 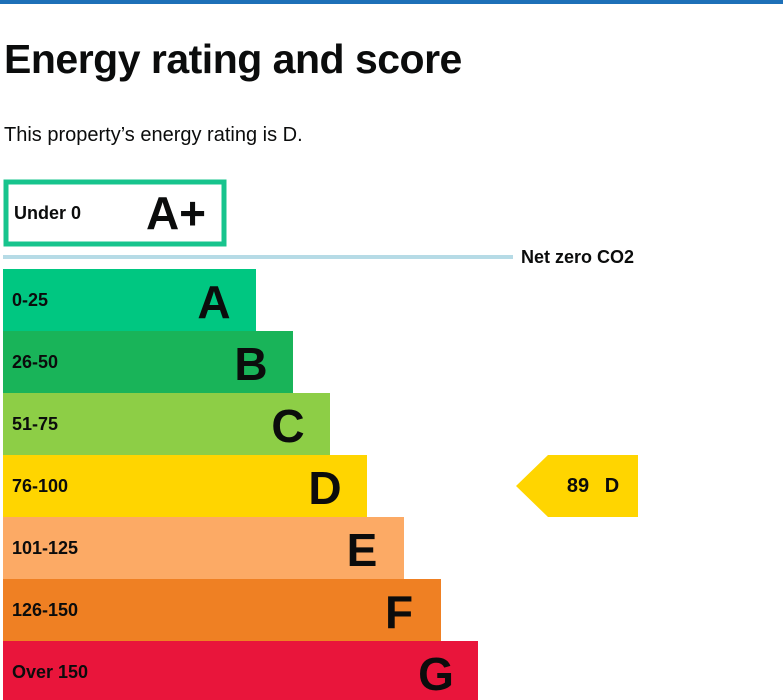 What do you see at coordinates (287, 426) in the screenshot?
I see `band-letter-c: C` at bounding box center [287, 426].